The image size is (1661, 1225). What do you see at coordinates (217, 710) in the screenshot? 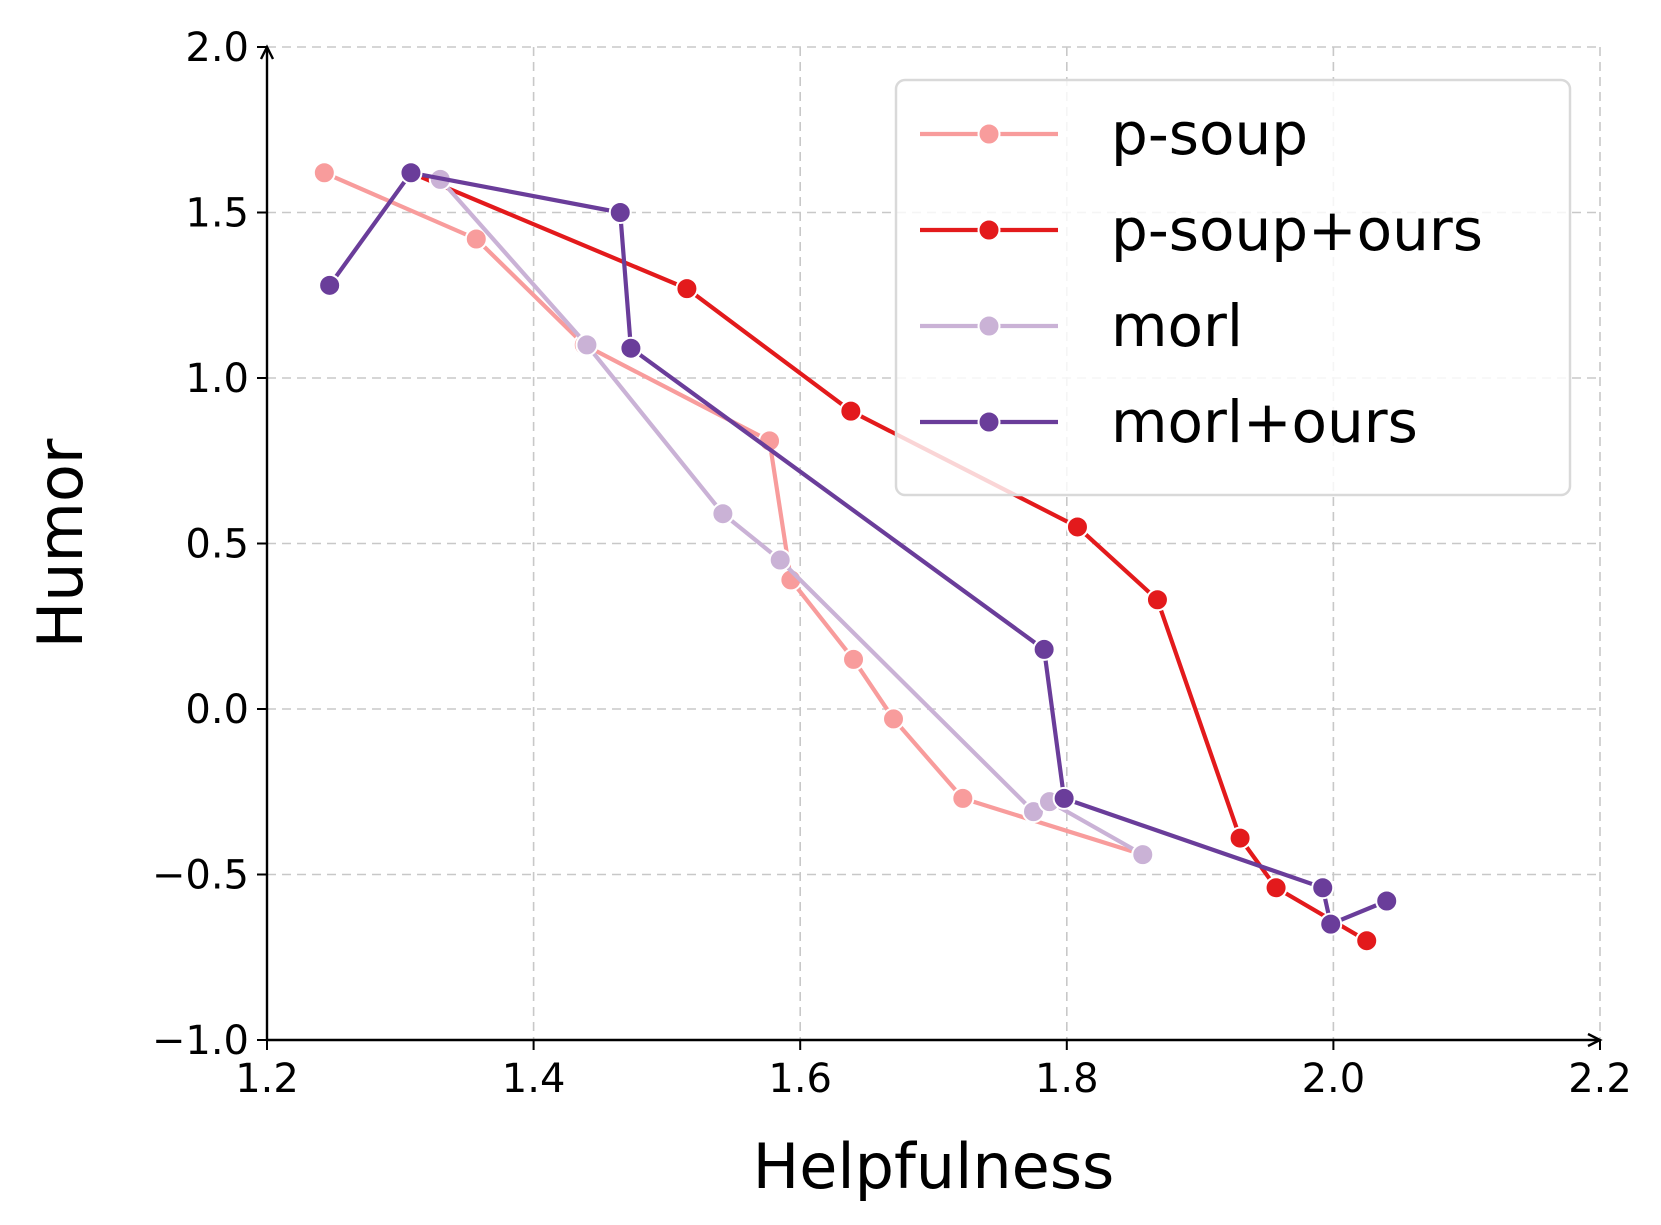
I see `y-tick-label: 0.0` at bounding box center [217, 710].